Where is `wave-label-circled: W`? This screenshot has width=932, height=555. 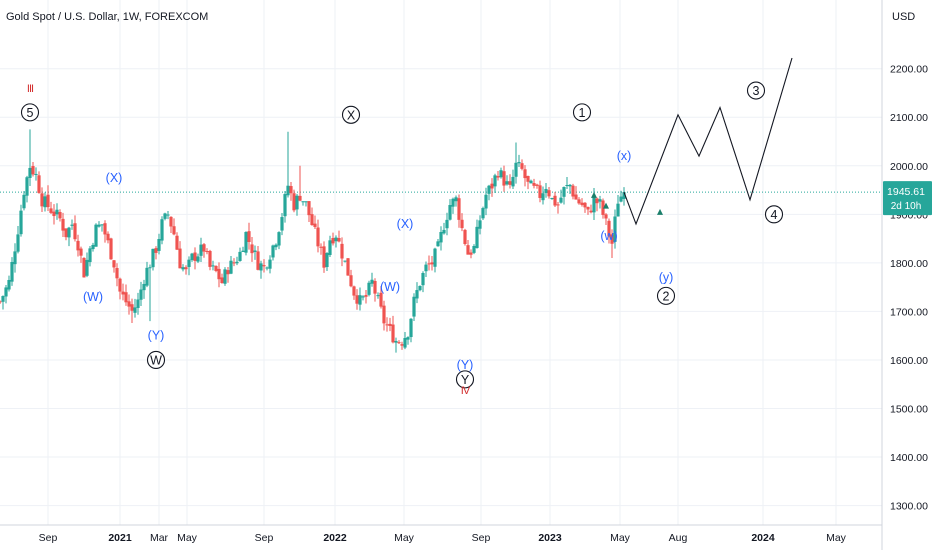 wave-label-circled: W is located at coordinates (156, 360).